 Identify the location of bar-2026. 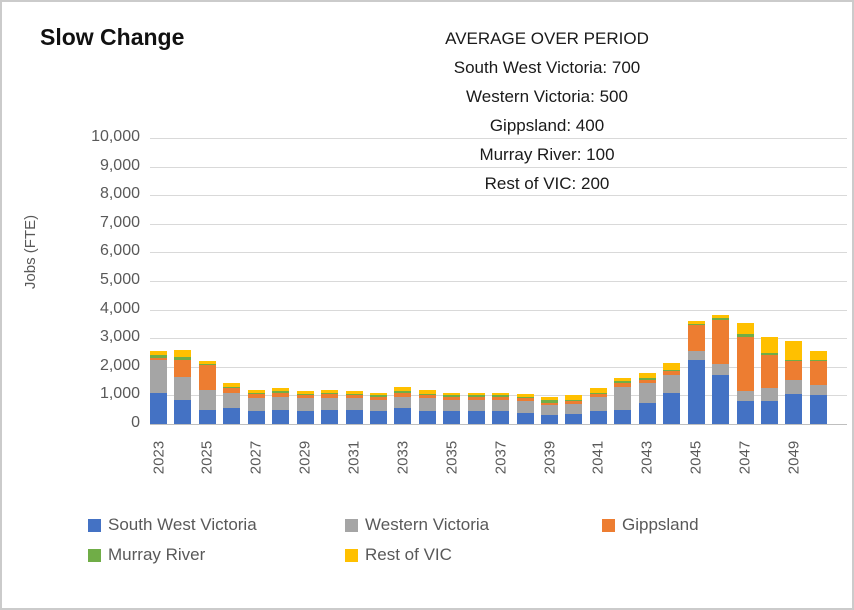
(232, 403).